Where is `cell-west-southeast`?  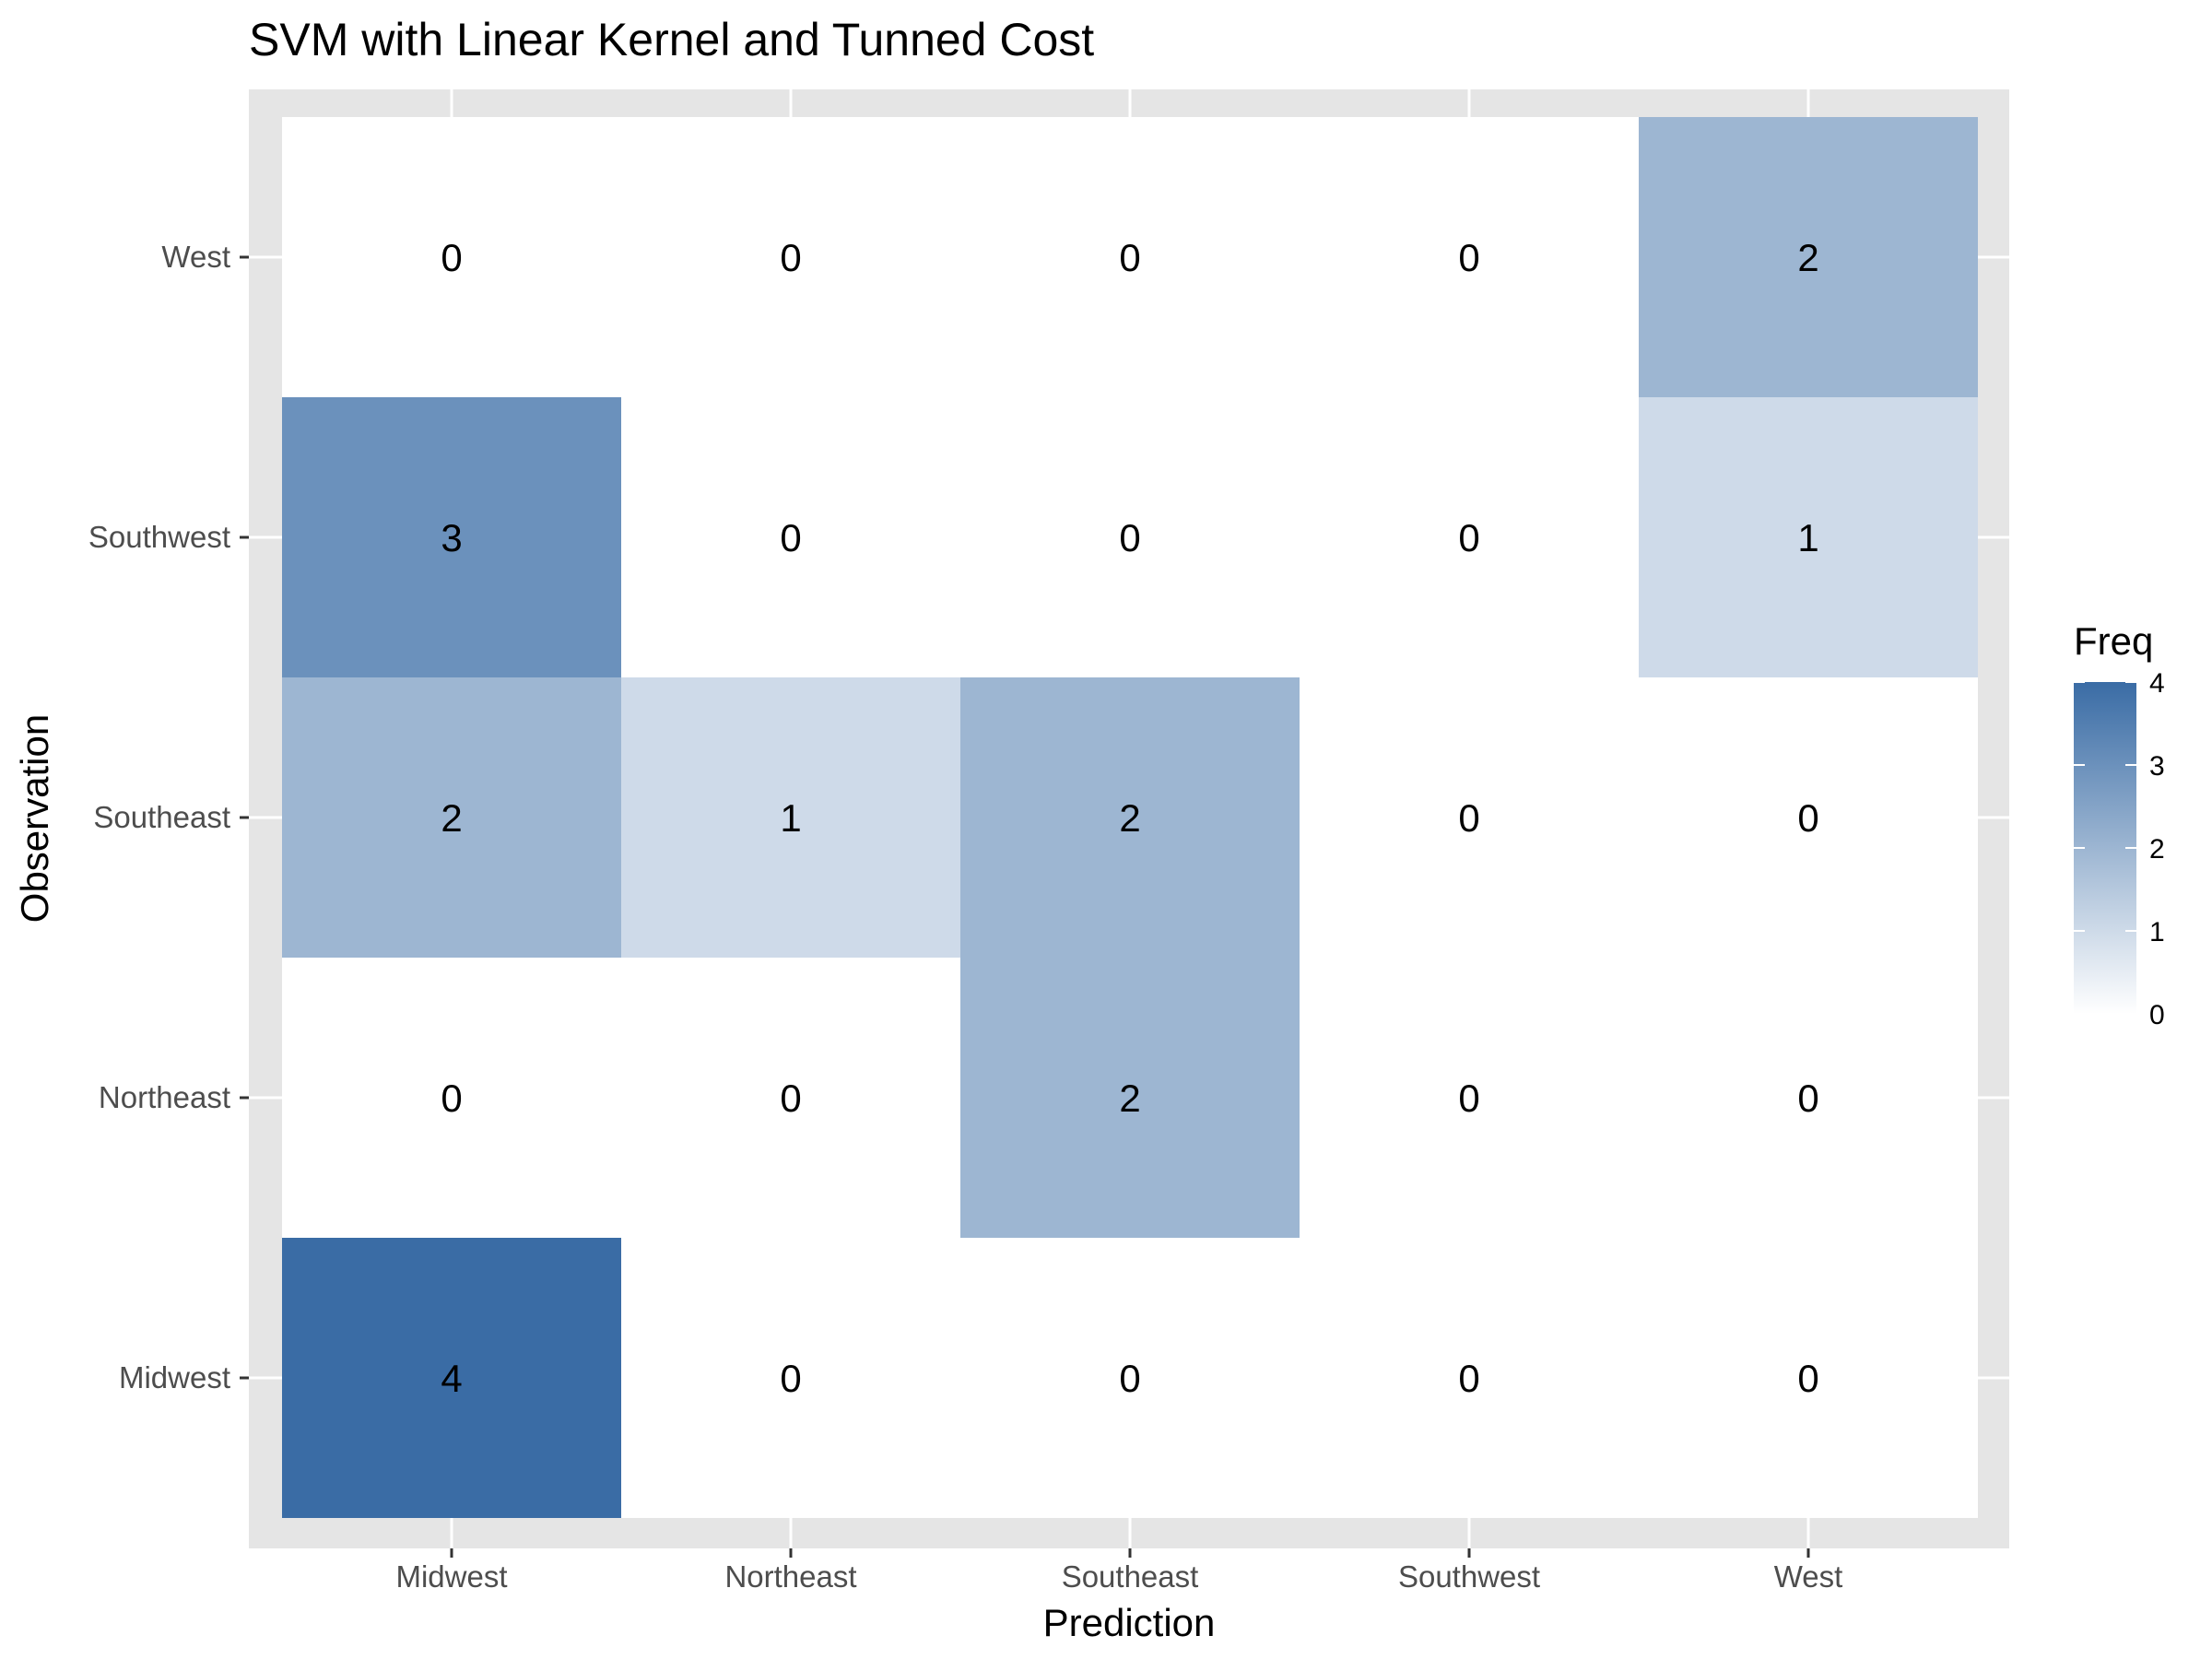 cell-west-southeast is located at coordinates (1130, 257).